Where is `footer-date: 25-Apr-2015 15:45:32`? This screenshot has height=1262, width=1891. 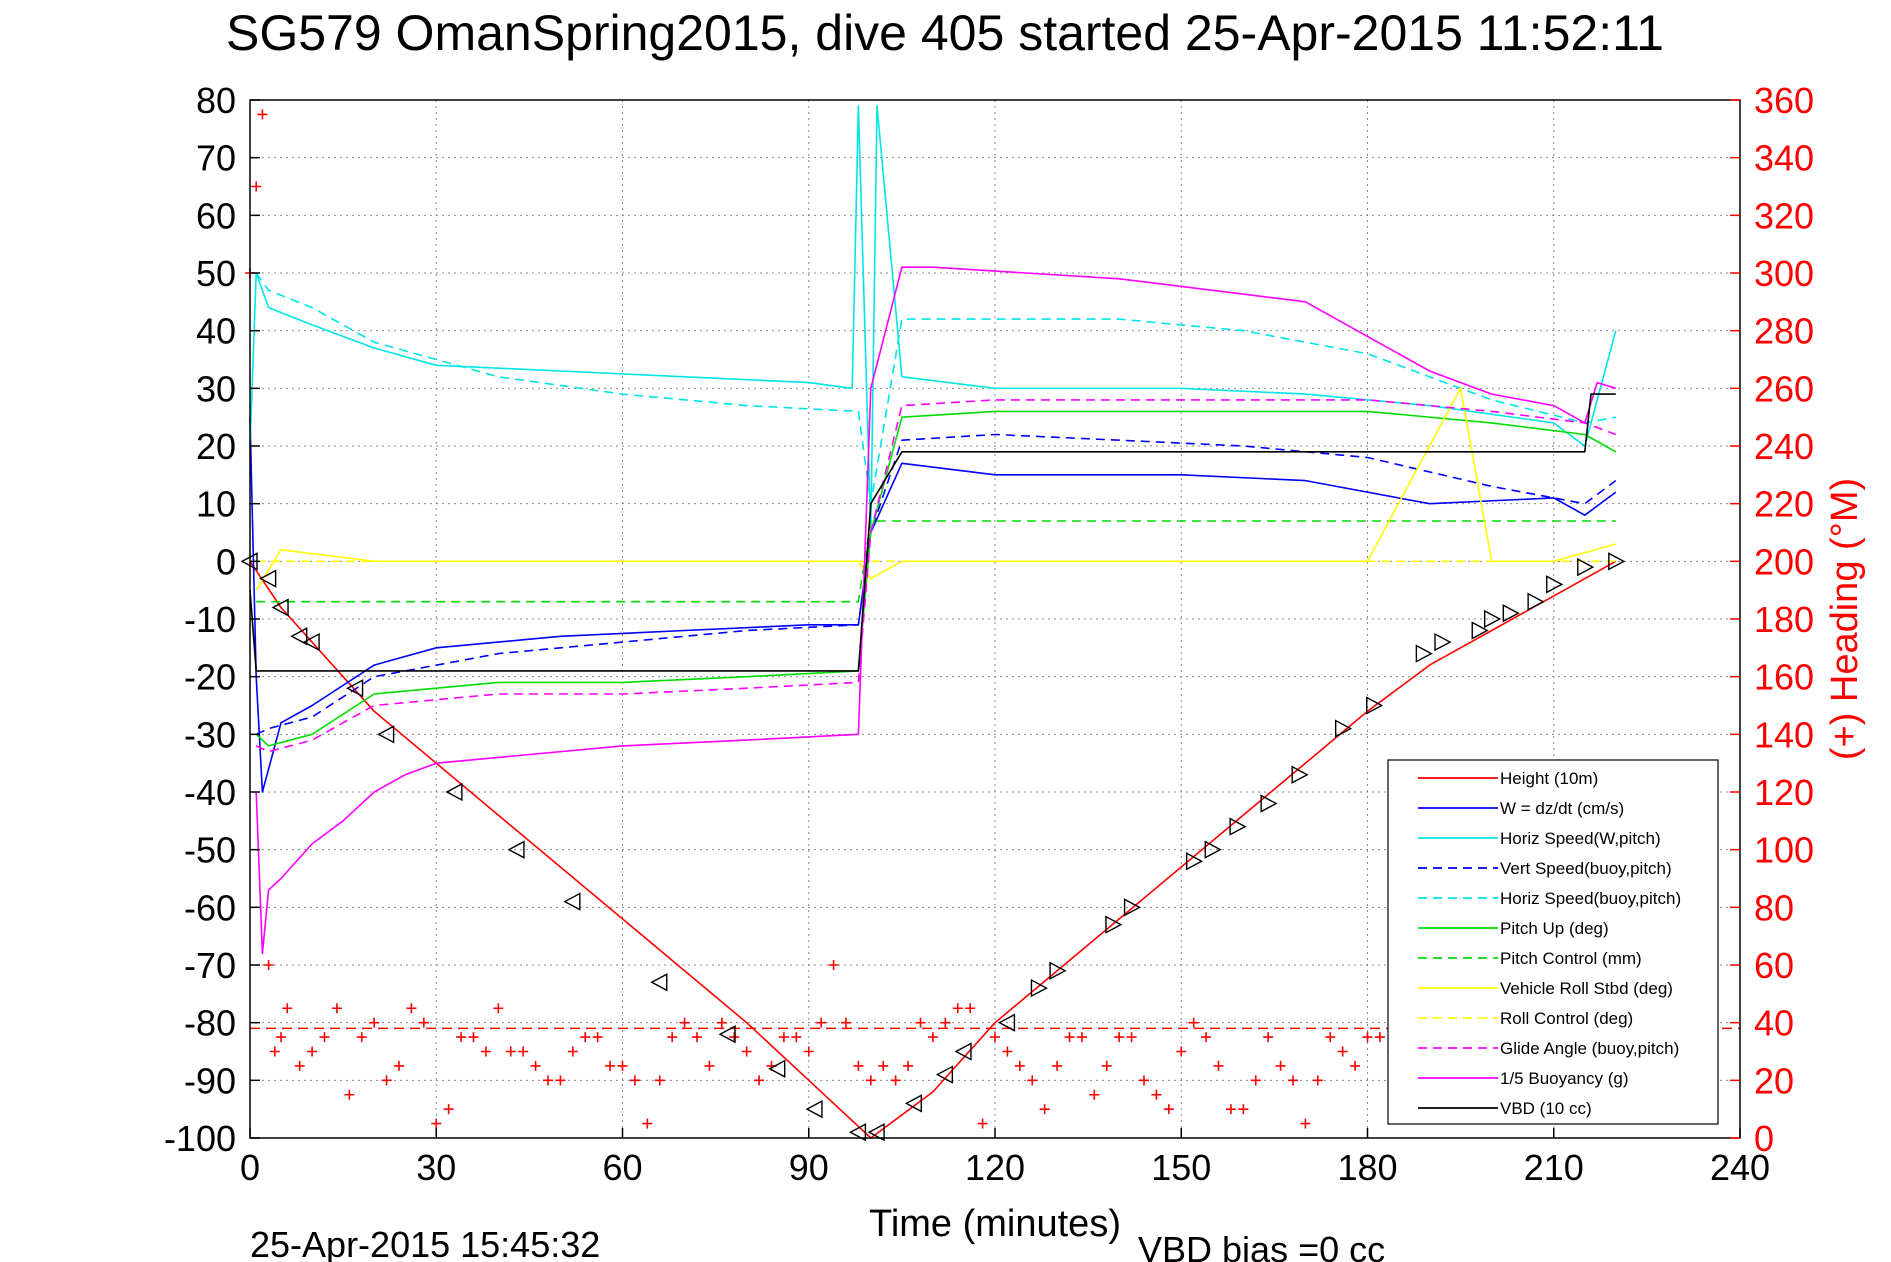
footer-date: 25-Apr-2015 15:45:32 is located at coordinates (425, 1243).